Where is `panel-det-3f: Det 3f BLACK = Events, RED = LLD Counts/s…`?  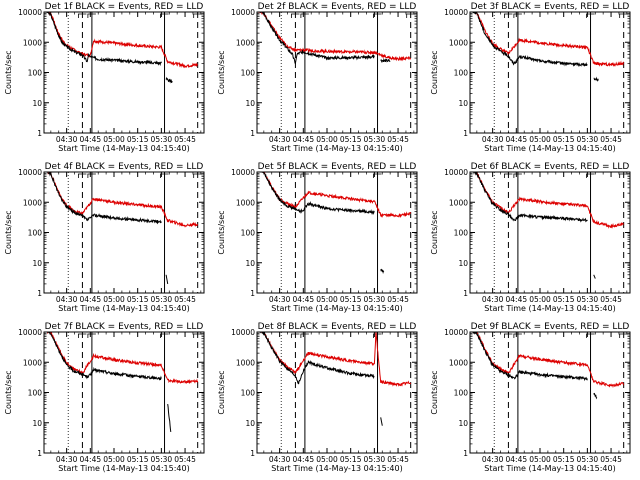 panel-det-3f: Det 3f BLACK = Events, RED = LLD Counts/s… is located at coordinates (530, 77).